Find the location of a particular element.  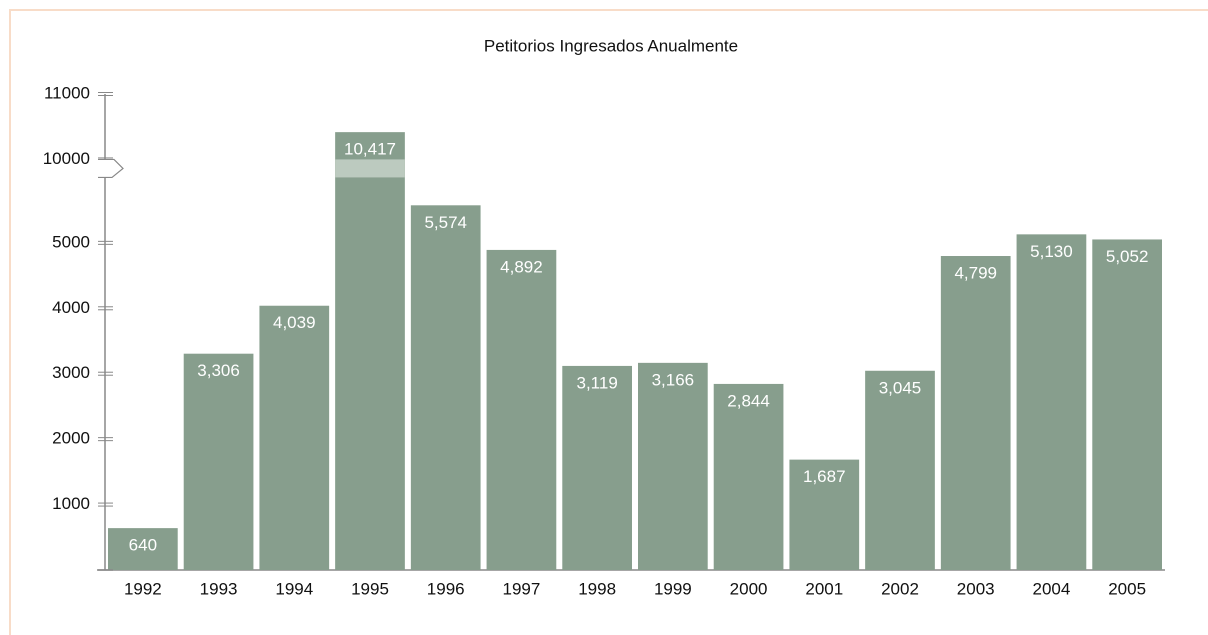

data-label: 5,574 is located at coordinates (445, 222).